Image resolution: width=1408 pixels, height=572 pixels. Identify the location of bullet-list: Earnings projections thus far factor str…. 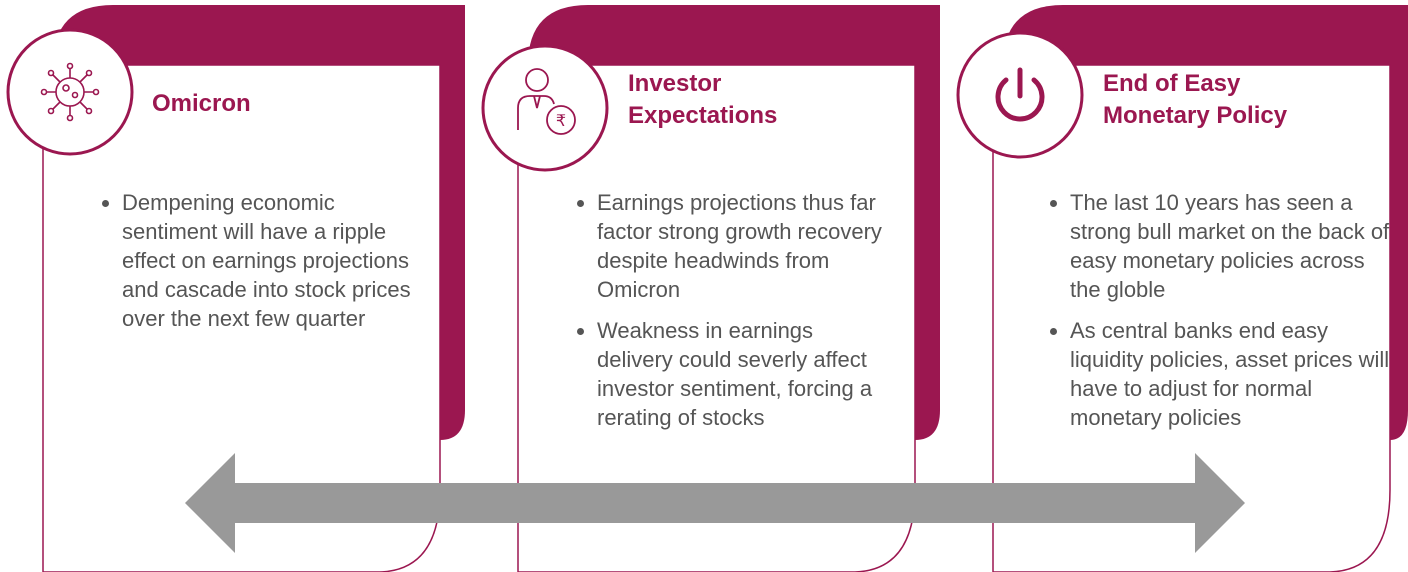
(726, 316).